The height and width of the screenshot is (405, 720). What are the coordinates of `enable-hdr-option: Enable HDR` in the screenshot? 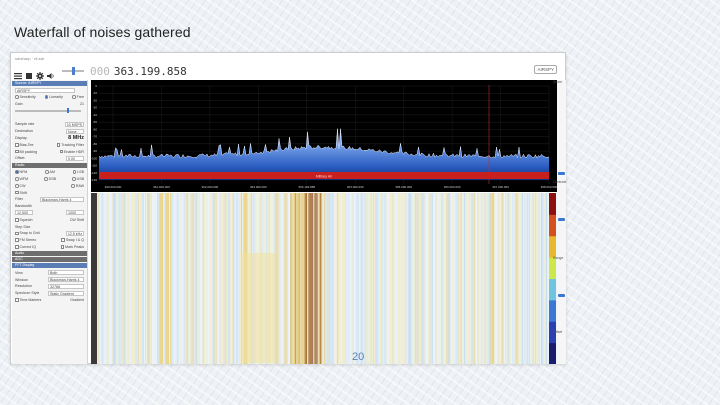 It's located at (71, 151).